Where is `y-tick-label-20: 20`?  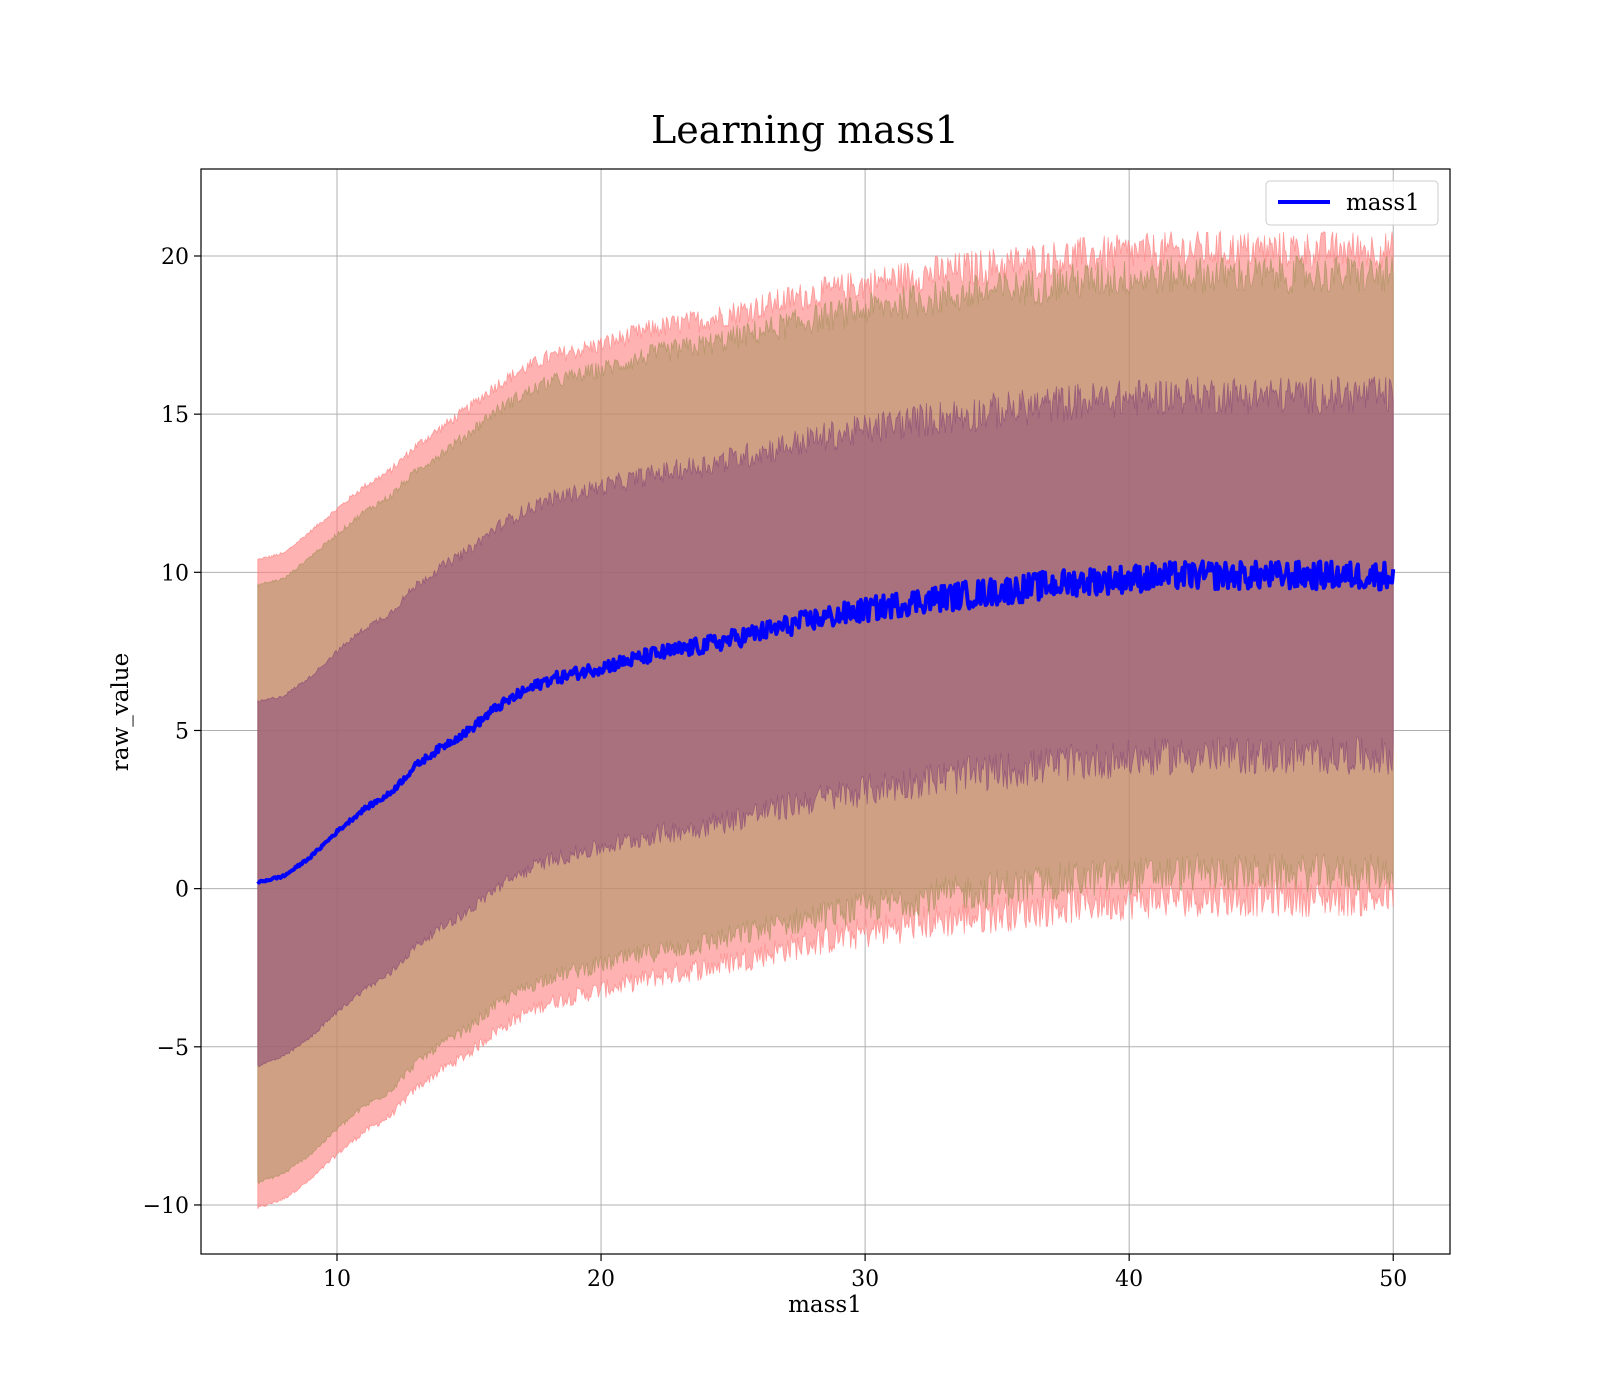
y-tick-label-20: 20 is located at coordinates (175, 257).